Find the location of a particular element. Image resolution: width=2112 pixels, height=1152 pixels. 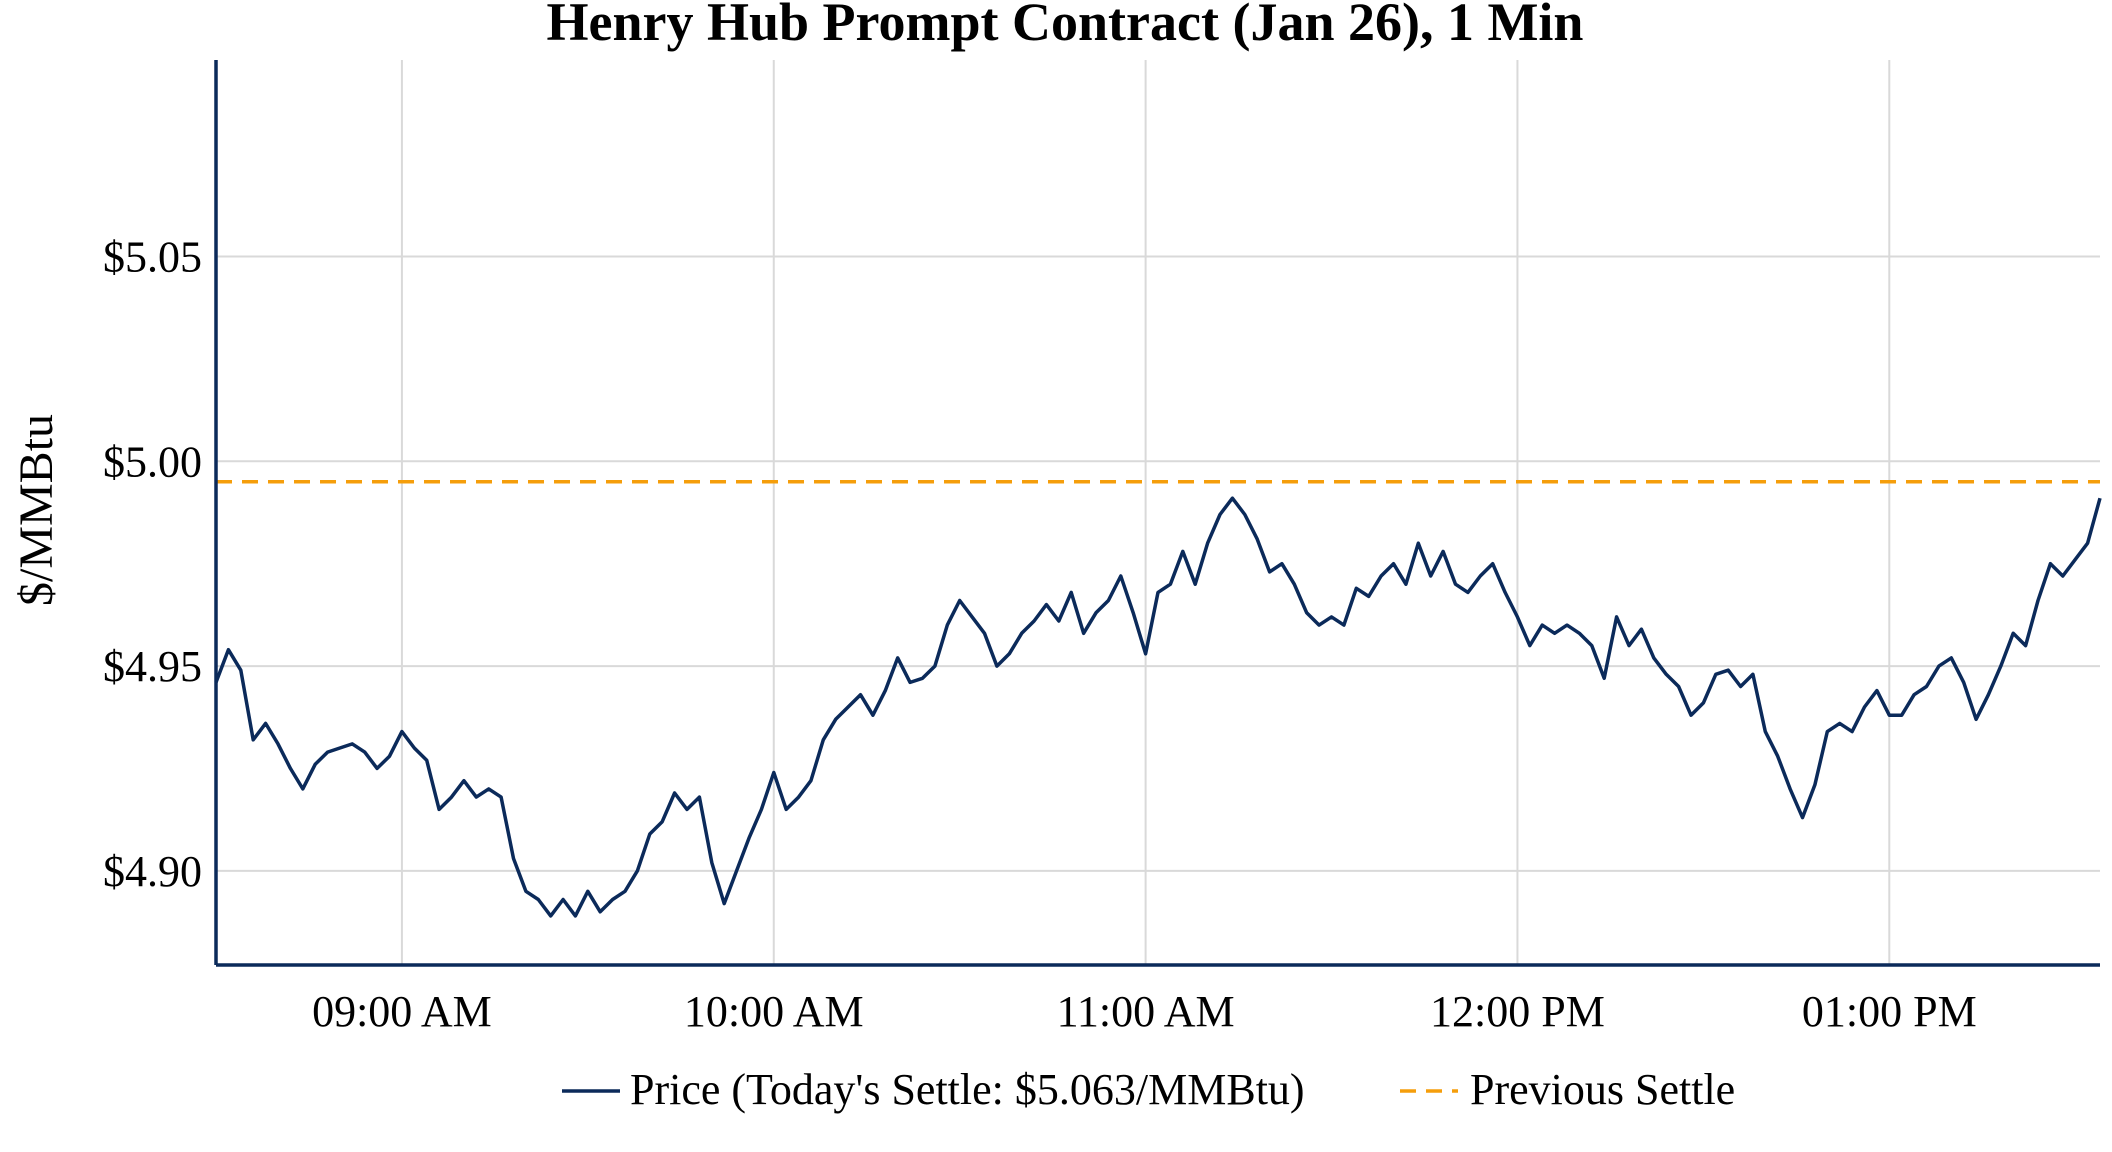

y-tick-label: $5.00 is located at coordinates (152, 461).